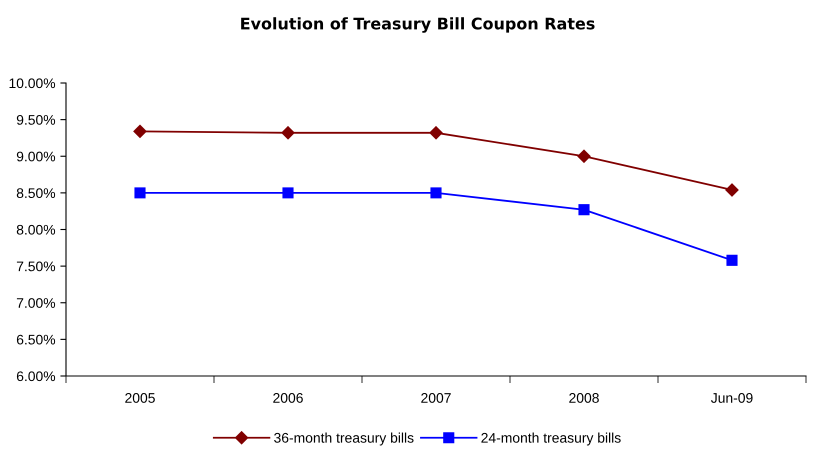 Image resolution: width=835 pixels, height=458 pixels. Describe the element at coordinates (36, 119) in the screenshot. I see `y-tick-label: 9.50%` at that location.